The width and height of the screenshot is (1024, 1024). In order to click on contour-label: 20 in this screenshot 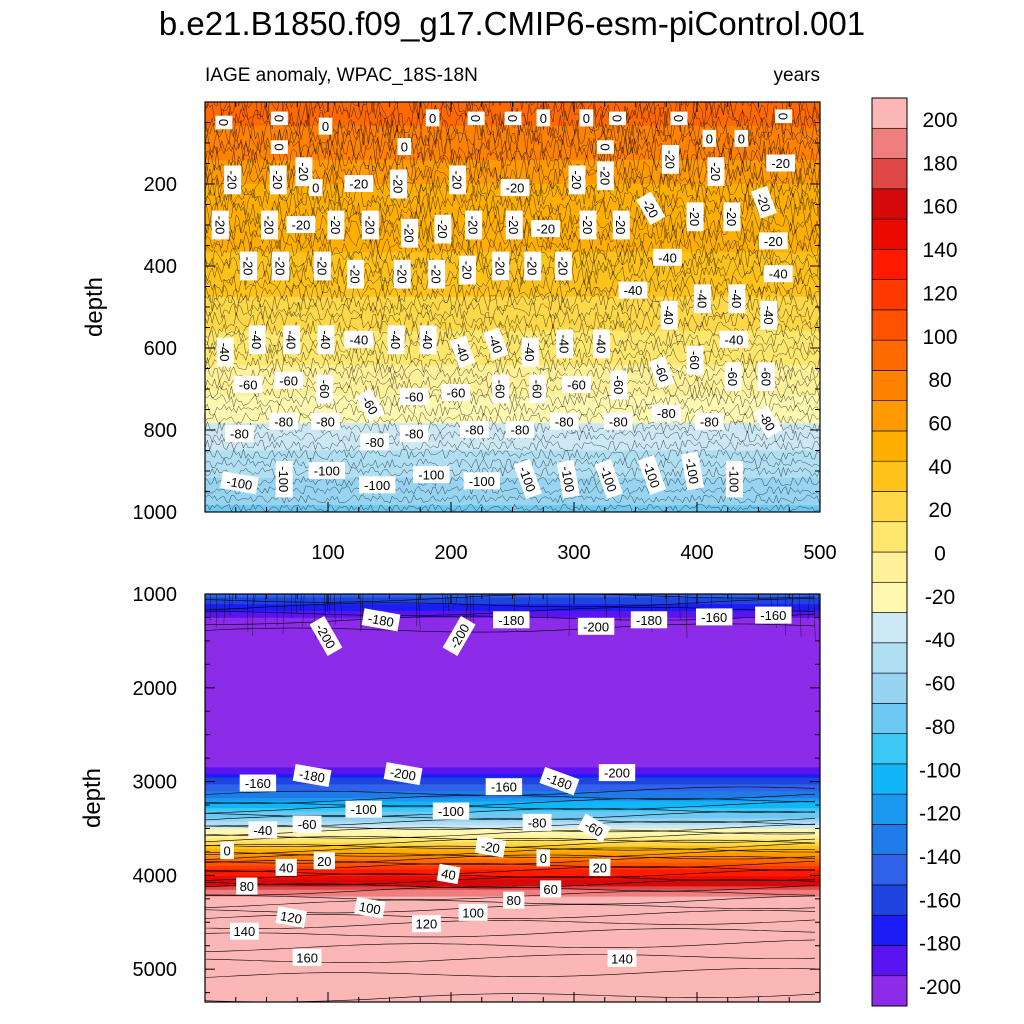, I will do `click(600, 867)`.